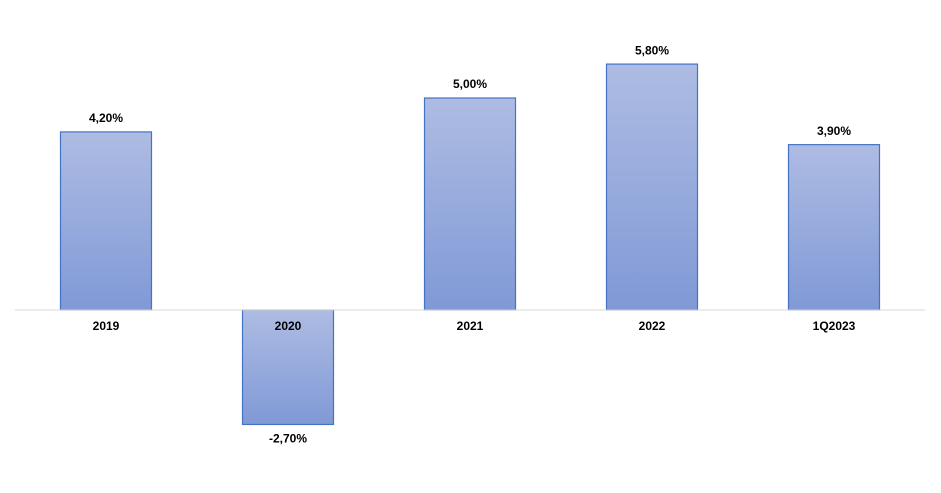 The height and width of the screenshot is (493, 941). What do you see at coordinates (470, 326) in the screenshot?
I see `x-tick-label: 2021` at bounding box center [470, 326].